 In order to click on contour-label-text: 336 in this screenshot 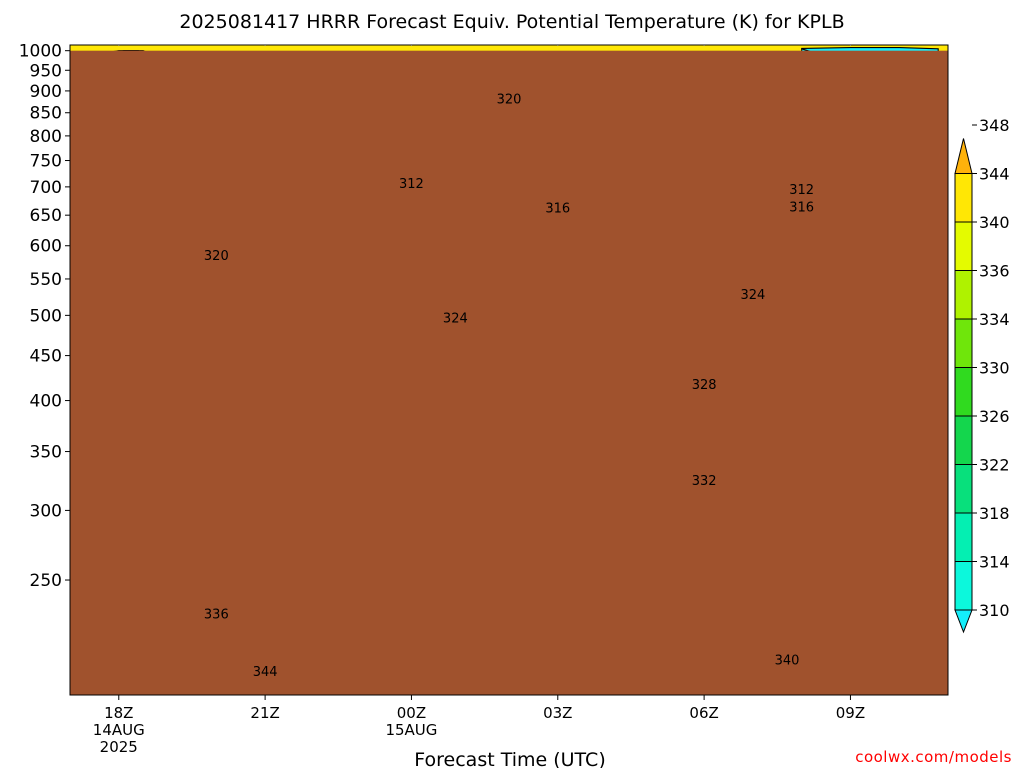, I will do `click(216, 615)`.